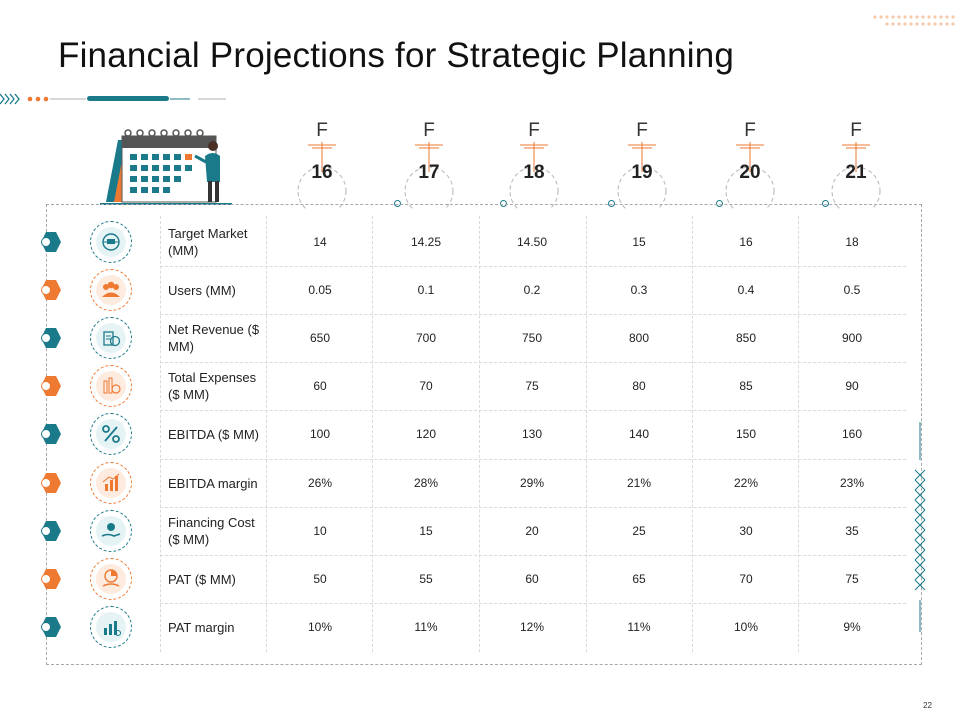 The width and height of the screenshot is (960, 720). What do you see at coordinates (476, 627) in the screenshot?
I see `table-row: PAT margin 10% 11% 12% 11% 10% 9%` at bounding box center [476, 627].